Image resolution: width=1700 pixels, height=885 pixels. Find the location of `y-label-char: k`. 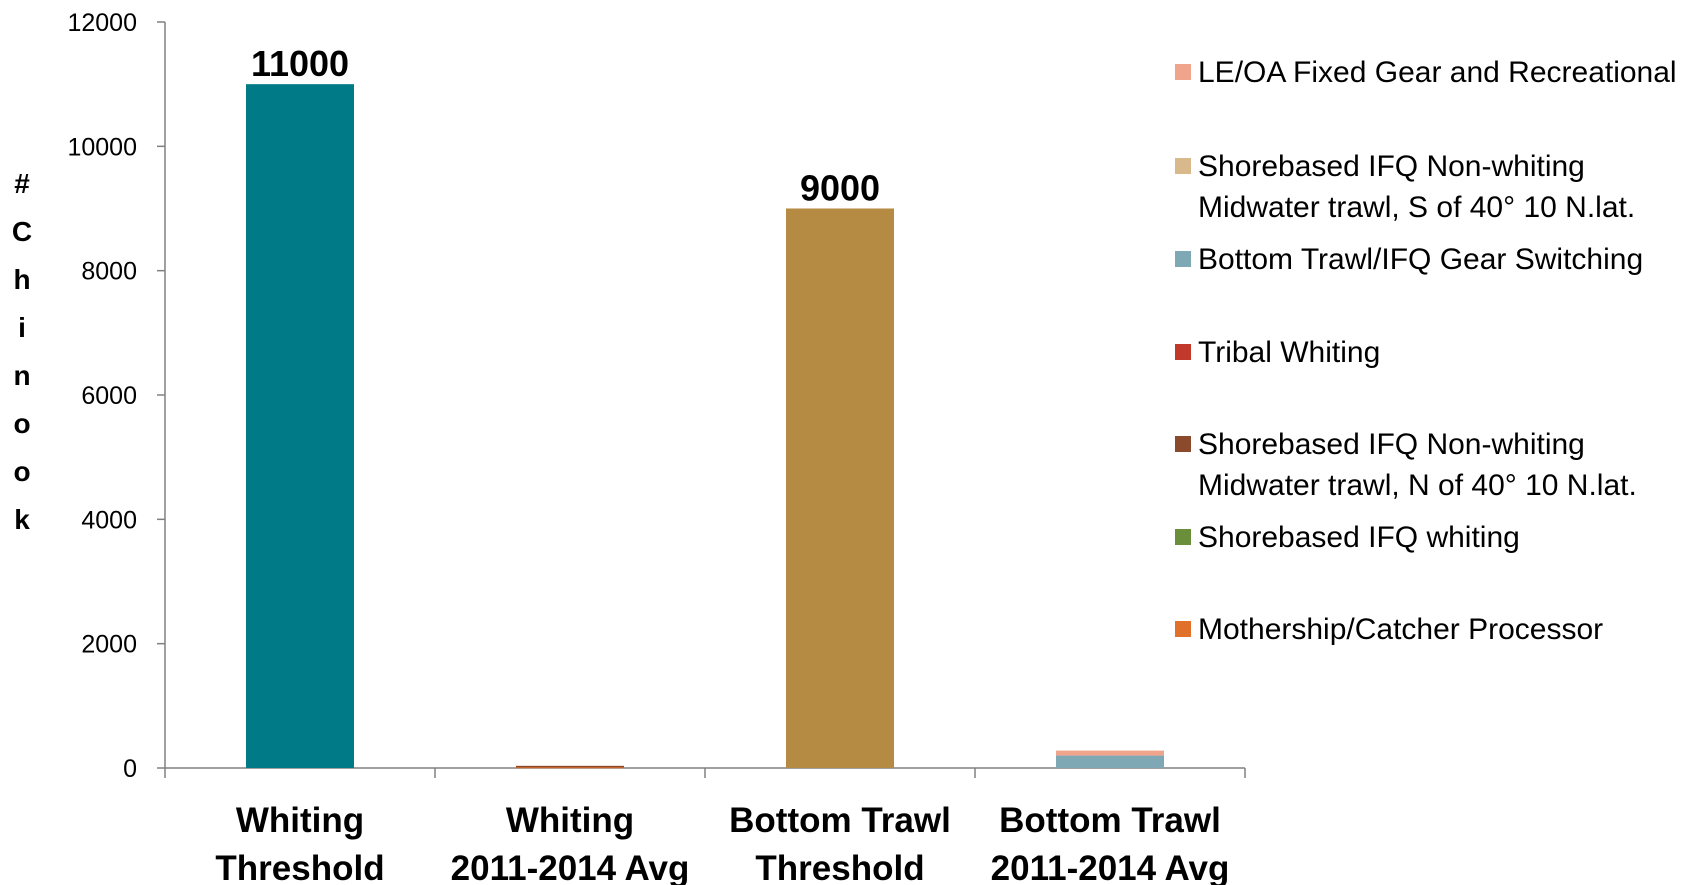

y-label-char: k is located at coordinates (22, 519).